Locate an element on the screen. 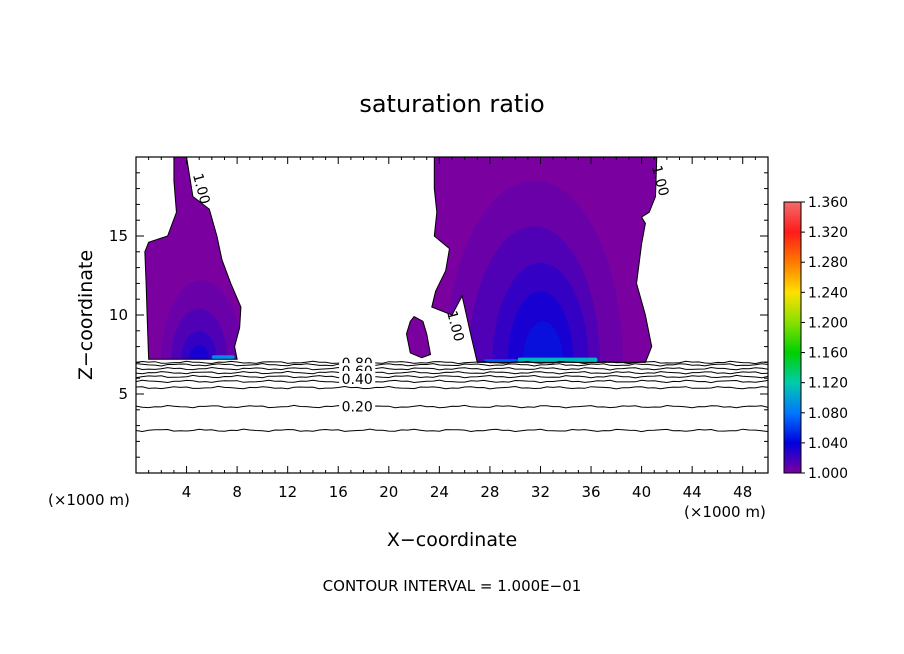 The height and width of the screenshot is (654, 904). colorbar-tick-label: 1.040 is located at coordinates (828, 444).